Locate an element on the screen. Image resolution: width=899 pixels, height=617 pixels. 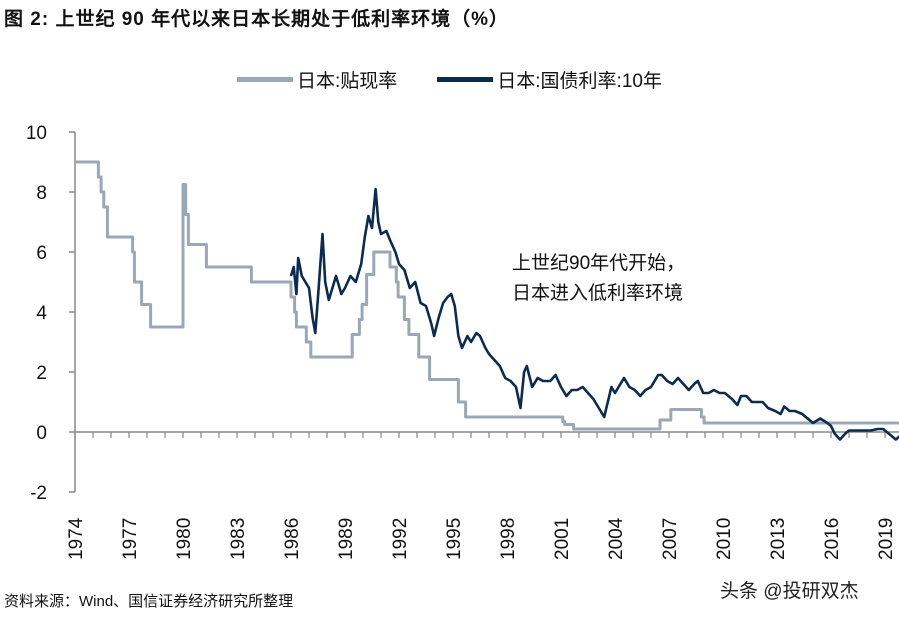
y-tick-label: 4 is located at coordinates (41, 313).